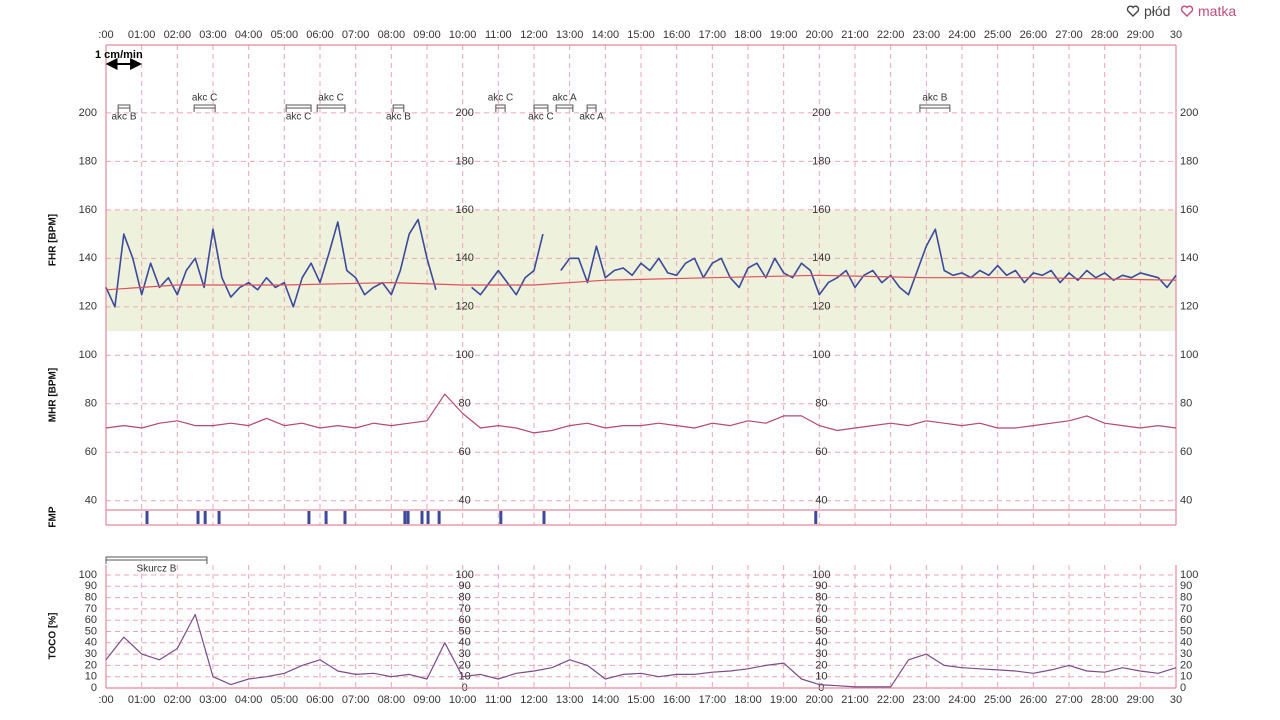  I want to click on x-tick-label: 07:00, so click(356, 700).